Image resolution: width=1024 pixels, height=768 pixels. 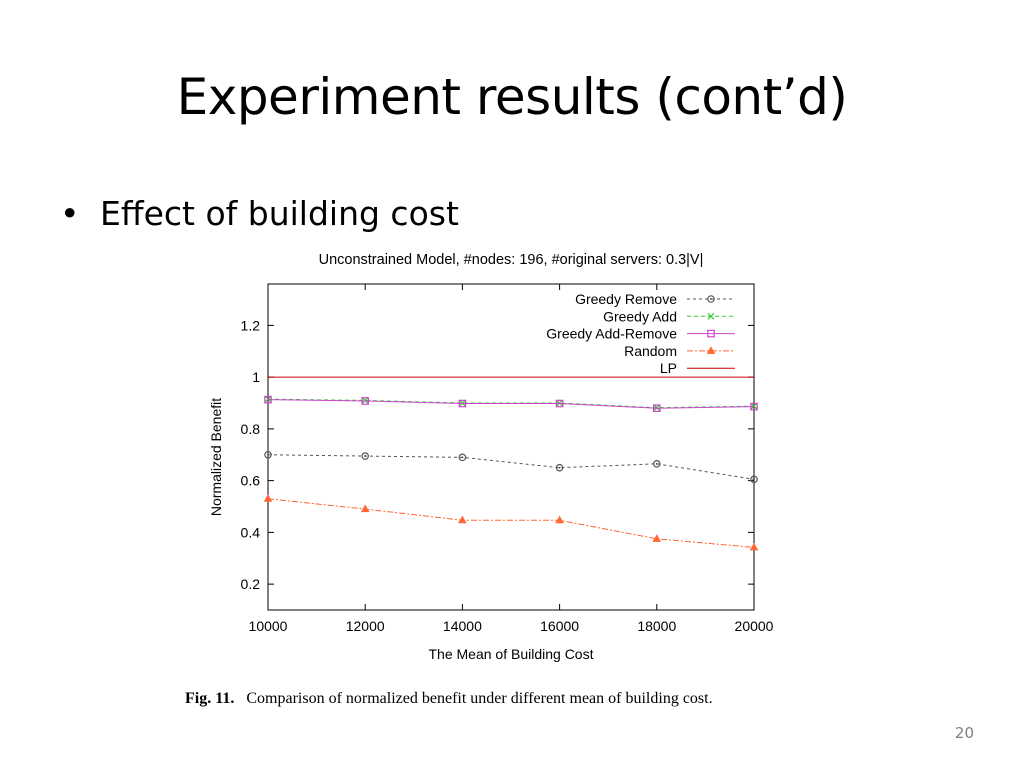 What do you see at coordinates (251, 481) in the screenshot?
I see `y-tick-label: 0.6` at bounding box center [251, 481].